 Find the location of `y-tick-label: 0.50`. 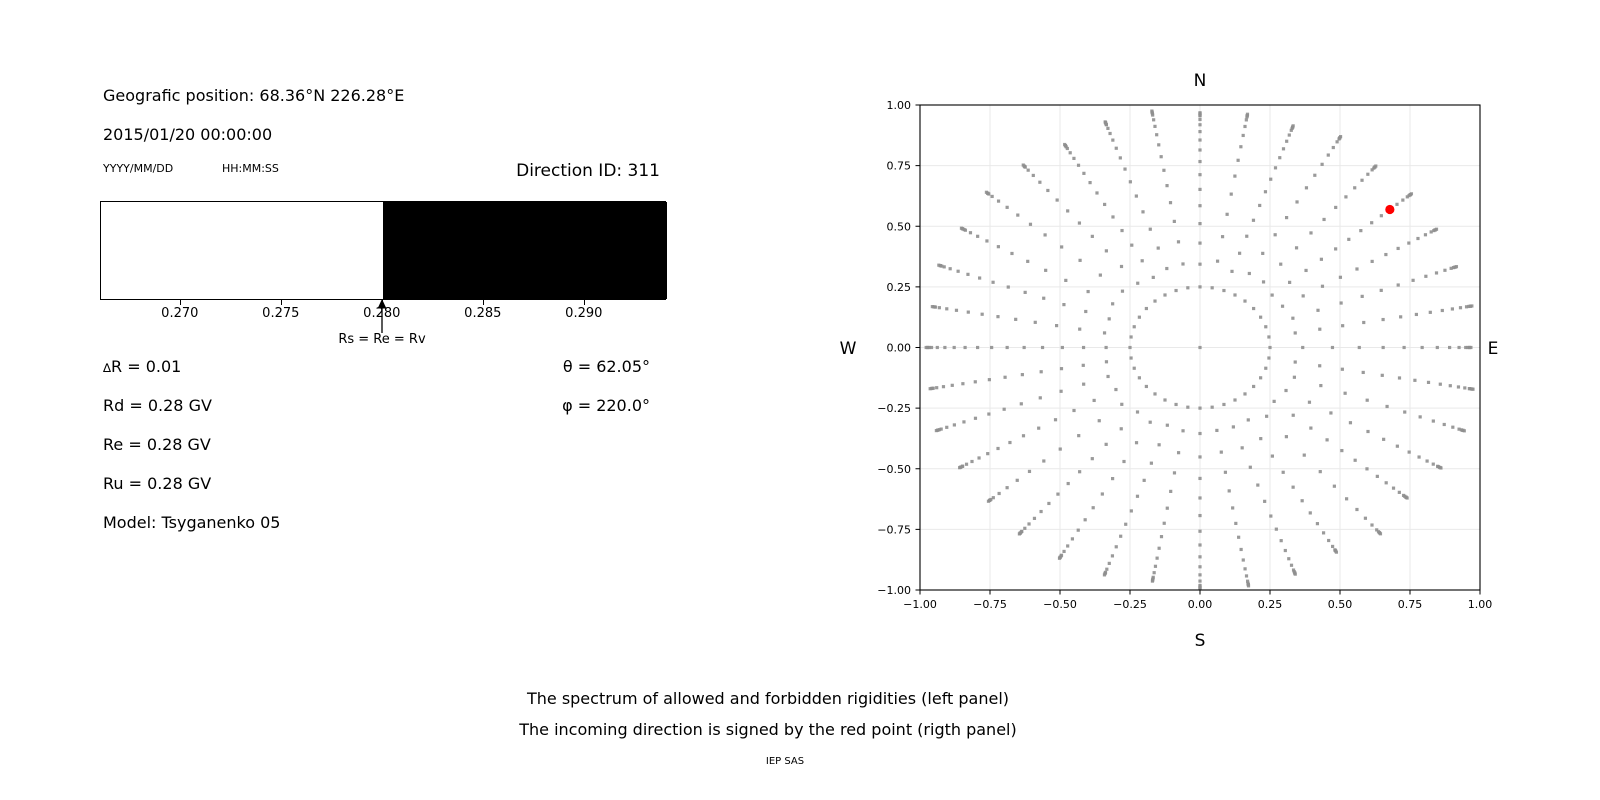

y-tick-label: 0.50 is located at coordinates (899, 226).